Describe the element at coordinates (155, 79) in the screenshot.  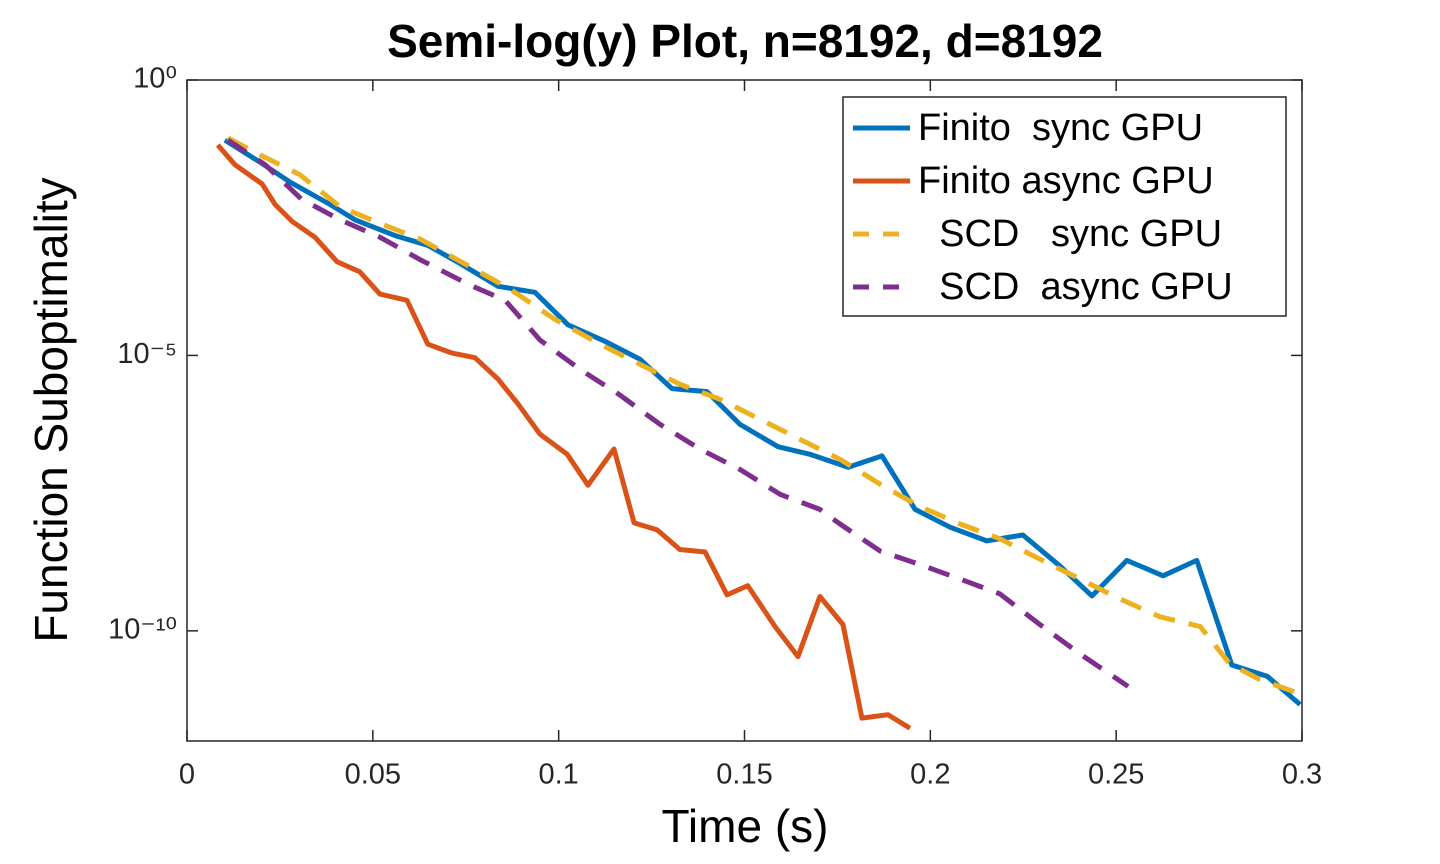
I see `y-tick-label: 10⁰` at that location.